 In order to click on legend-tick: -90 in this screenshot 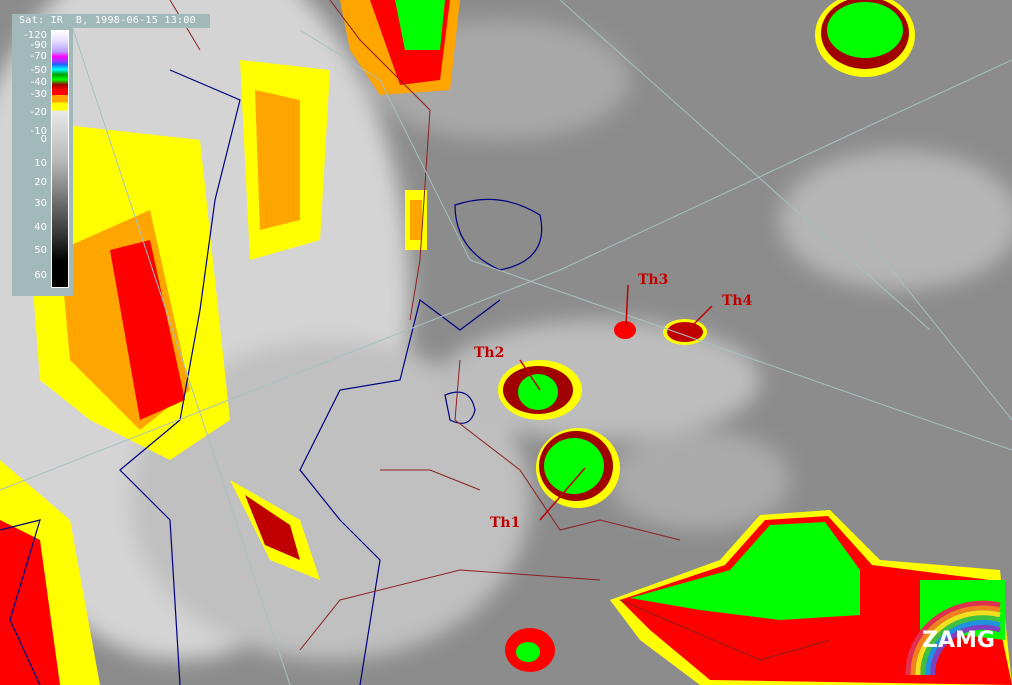, I will do `click(38, 45)`.